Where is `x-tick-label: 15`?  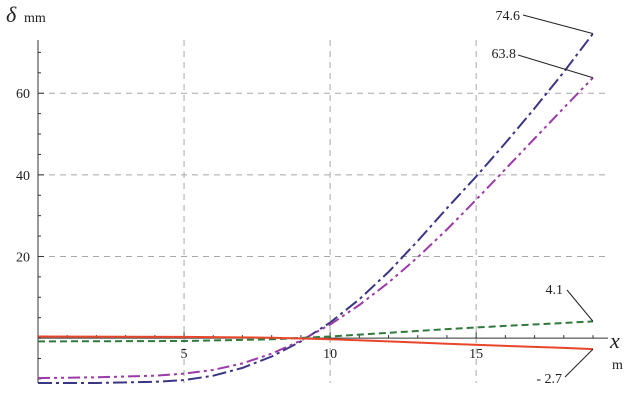 x-tick-label: 15 is located at coordinates (476, 354).